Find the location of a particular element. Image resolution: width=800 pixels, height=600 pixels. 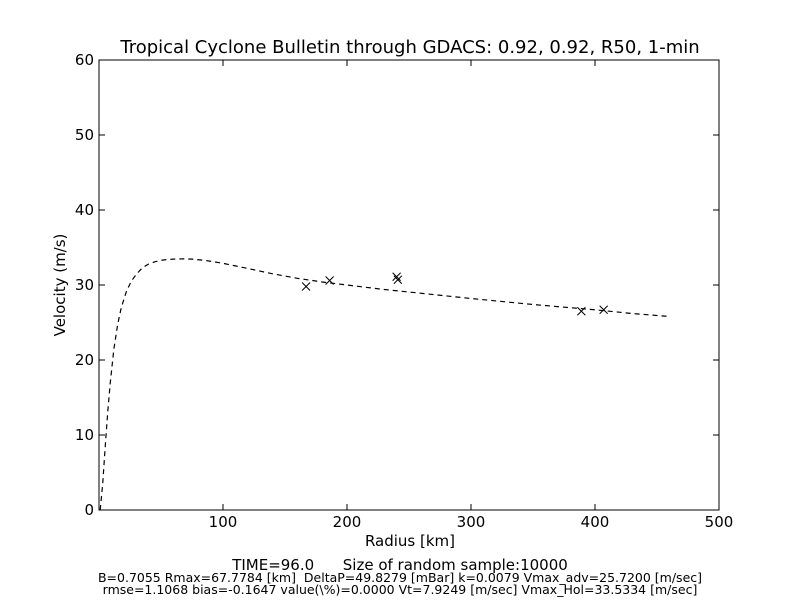

x-tick-label: 100 is located at coordinates (223, 522).